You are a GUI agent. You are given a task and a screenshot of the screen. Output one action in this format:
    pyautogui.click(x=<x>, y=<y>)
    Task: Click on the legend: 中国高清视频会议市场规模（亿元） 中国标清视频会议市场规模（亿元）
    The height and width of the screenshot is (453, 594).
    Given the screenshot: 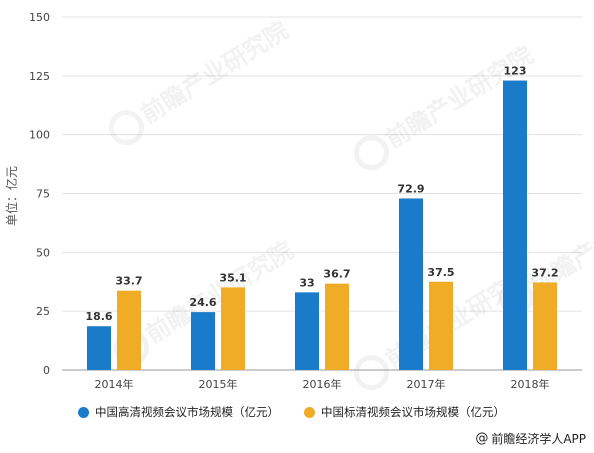 What is the action you would take?
    pyautogui.click(x=297, y=414)
    